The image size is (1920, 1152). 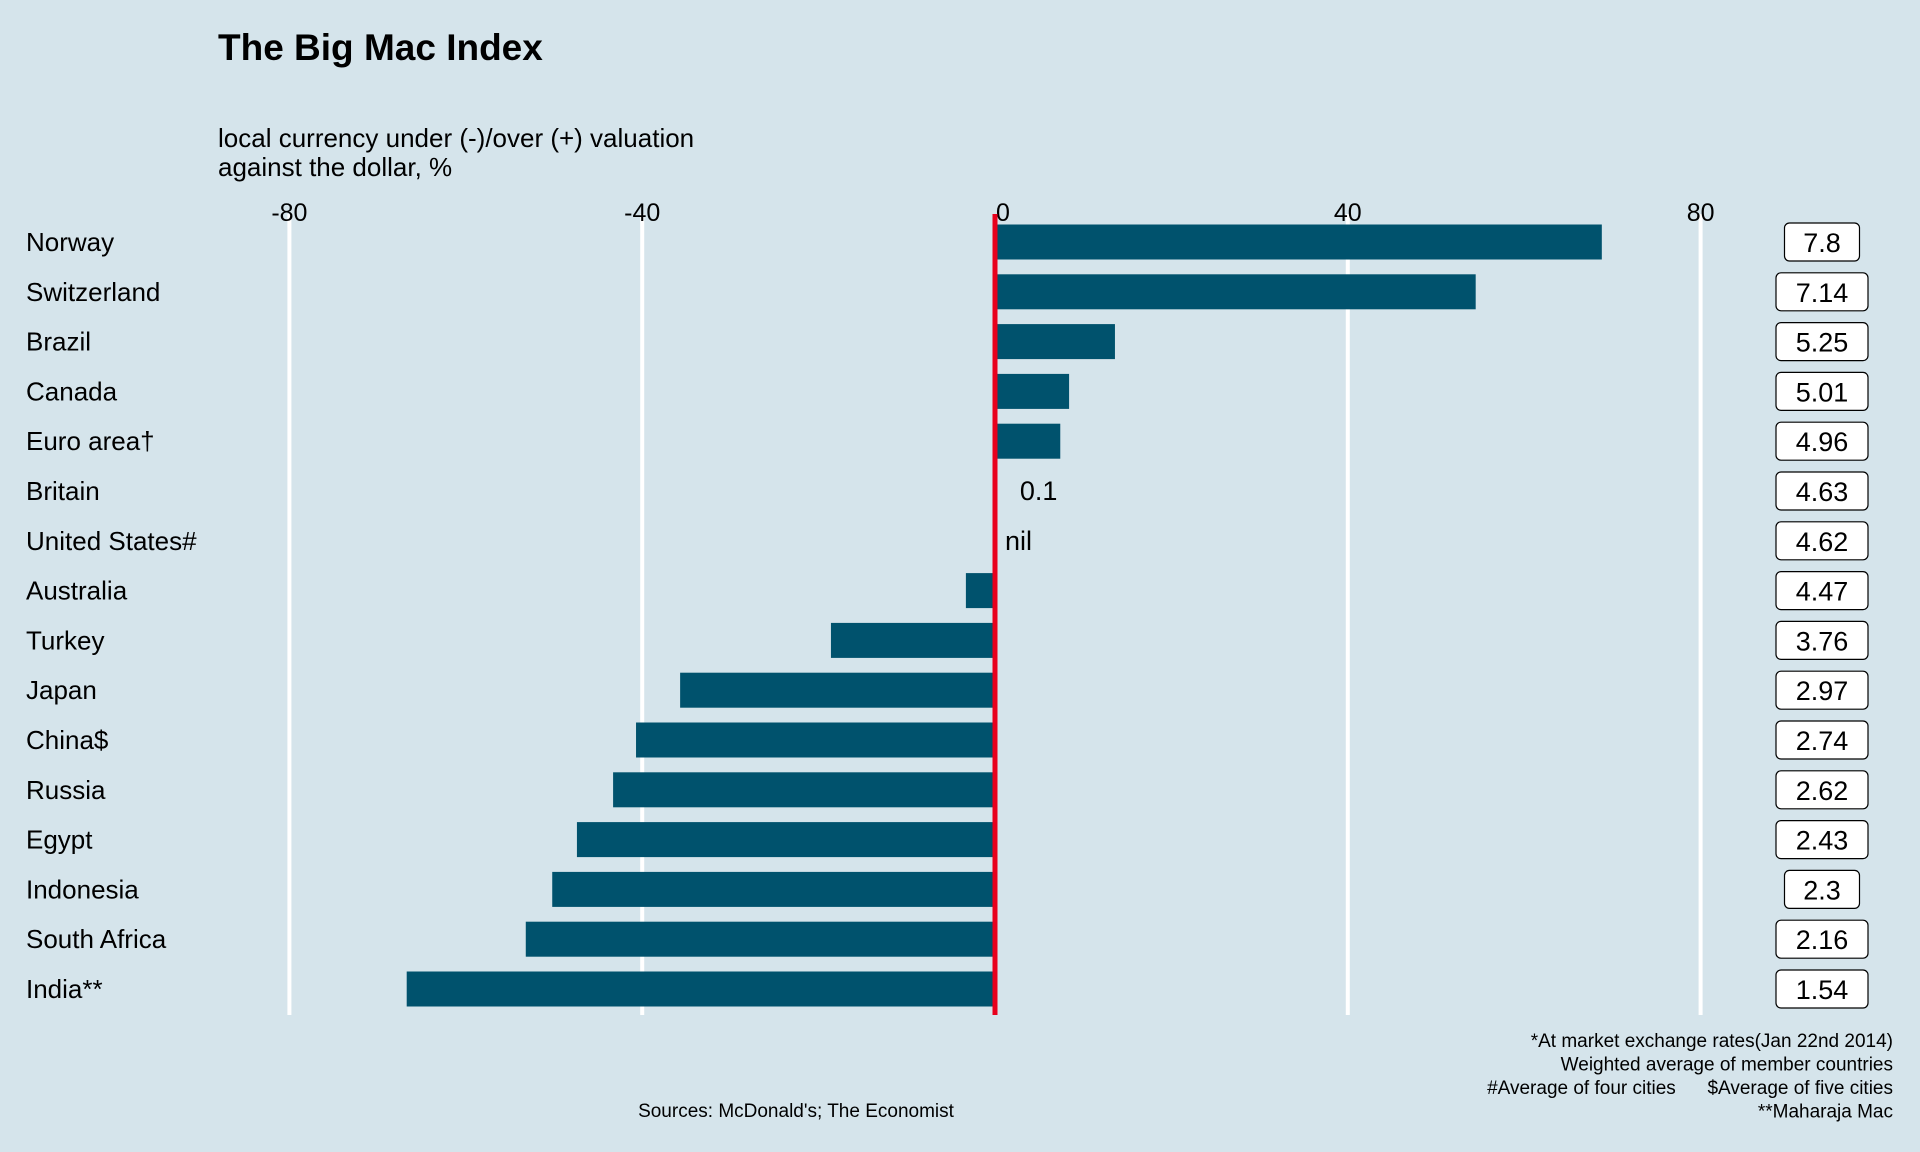 I want to click on price-value: 4.47, so click(x=1822, y=592).